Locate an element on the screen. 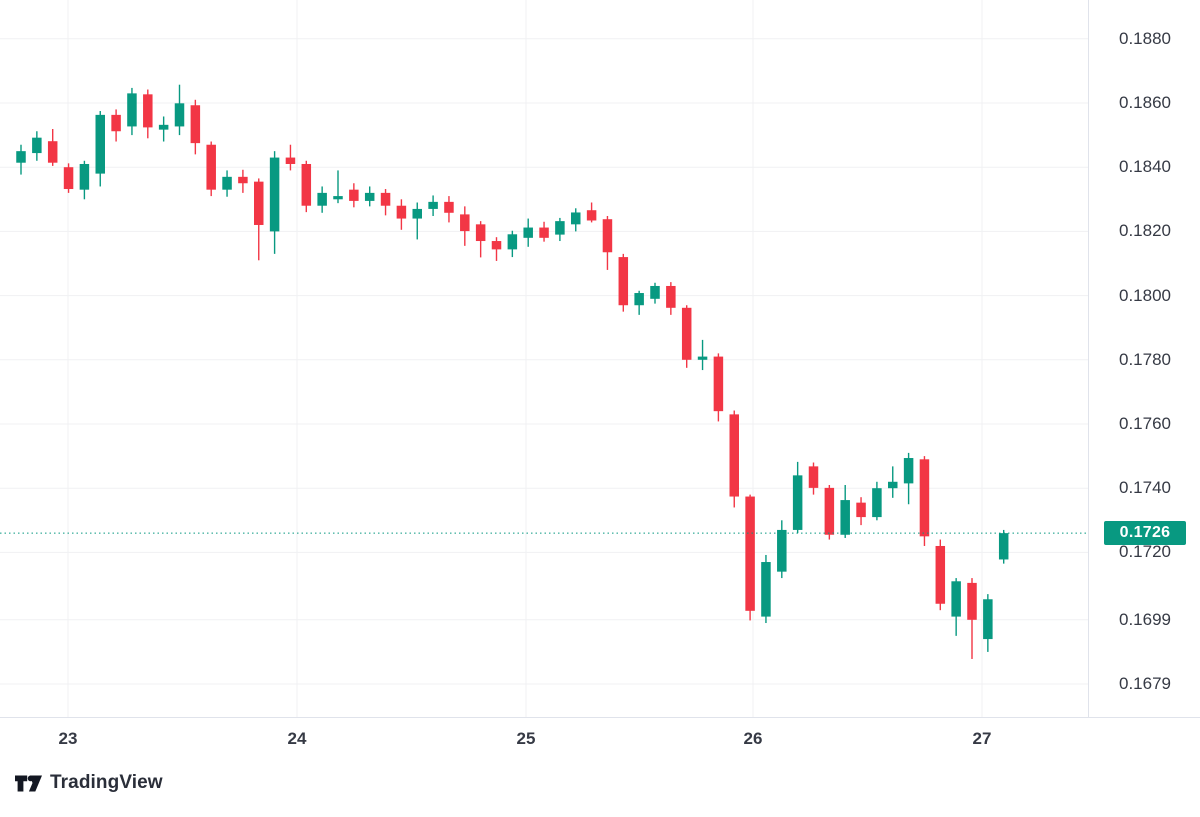  time-axis-label: 23 is located at coordinates (68, 738).